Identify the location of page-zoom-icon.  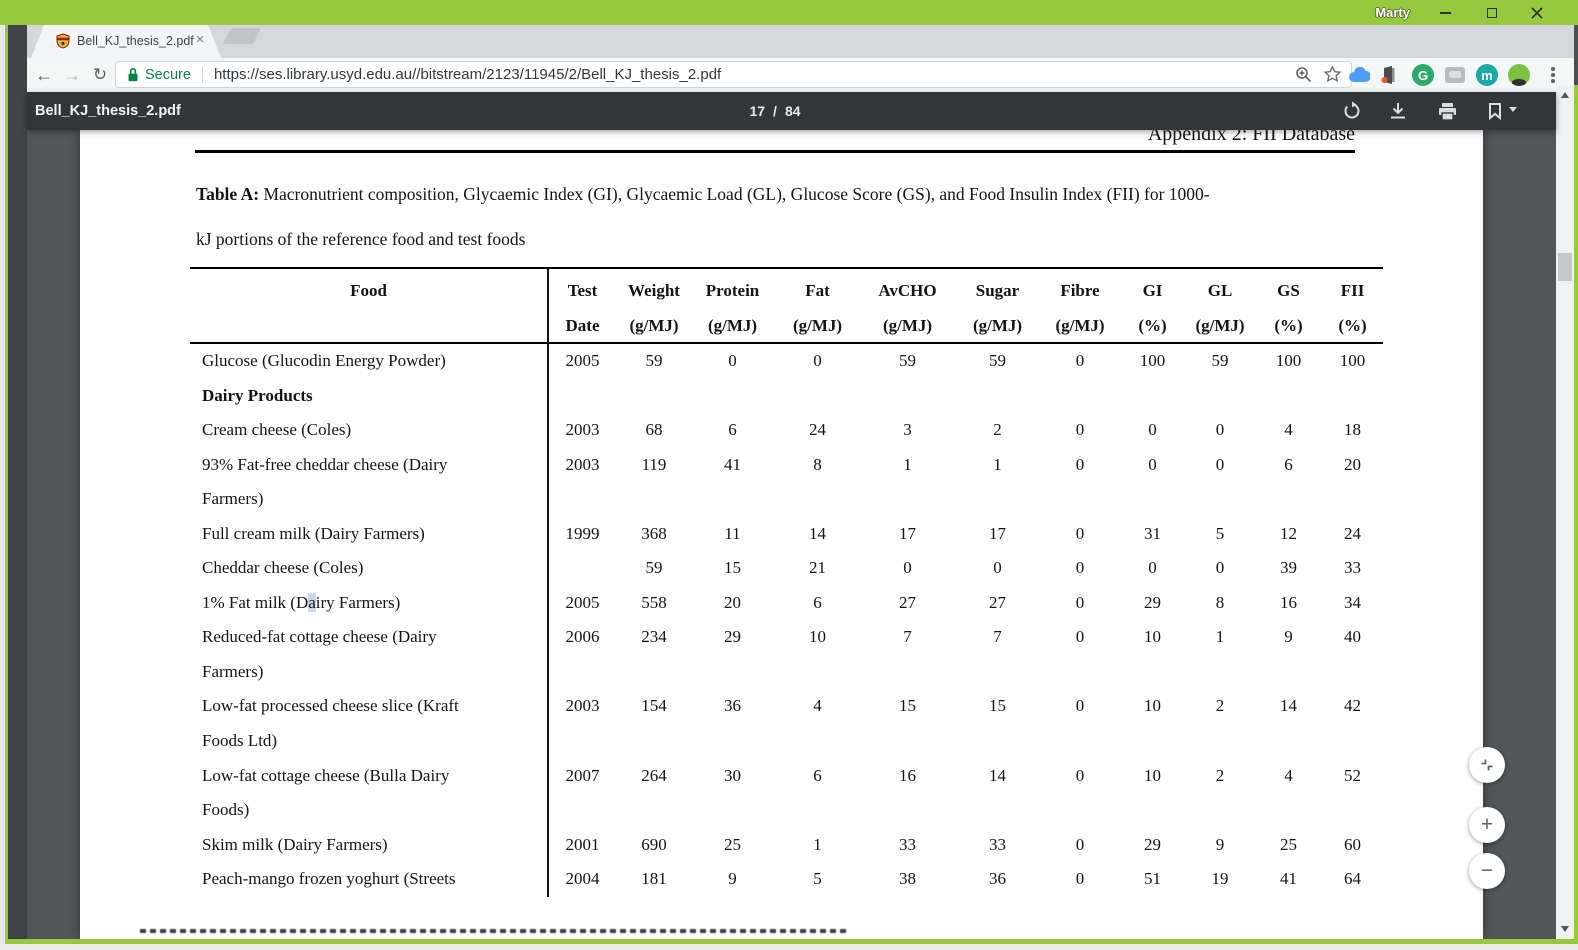
(1303, 75).